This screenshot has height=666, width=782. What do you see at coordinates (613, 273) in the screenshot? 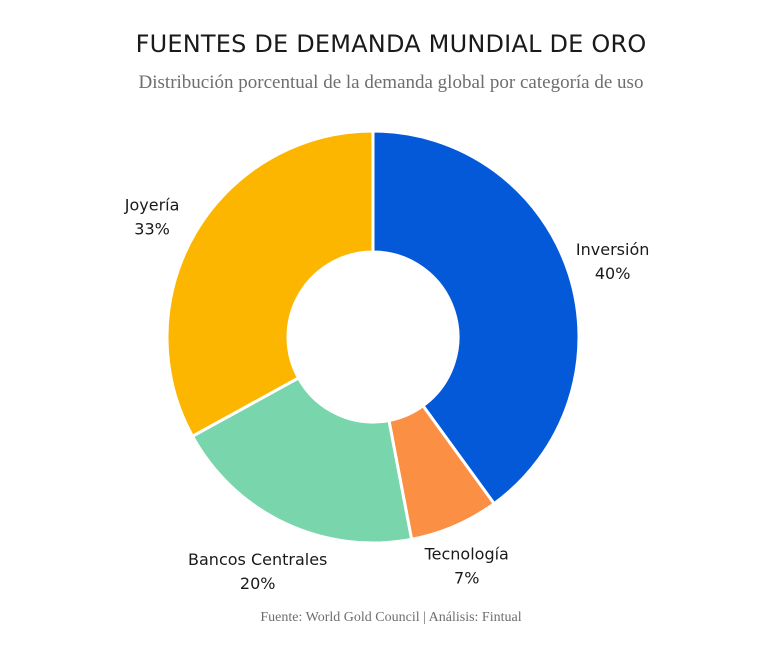
I see `slice-value-label: 40%` at bounding box center [613, 273].